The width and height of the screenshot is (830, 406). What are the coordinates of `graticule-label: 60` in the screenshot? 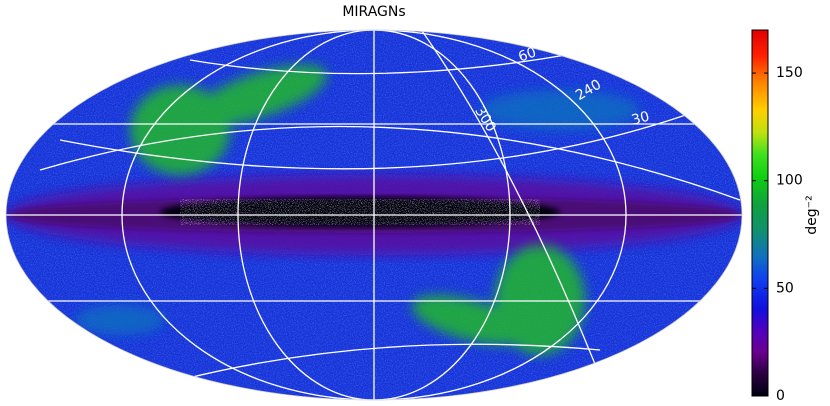 It's located at (527, 54).